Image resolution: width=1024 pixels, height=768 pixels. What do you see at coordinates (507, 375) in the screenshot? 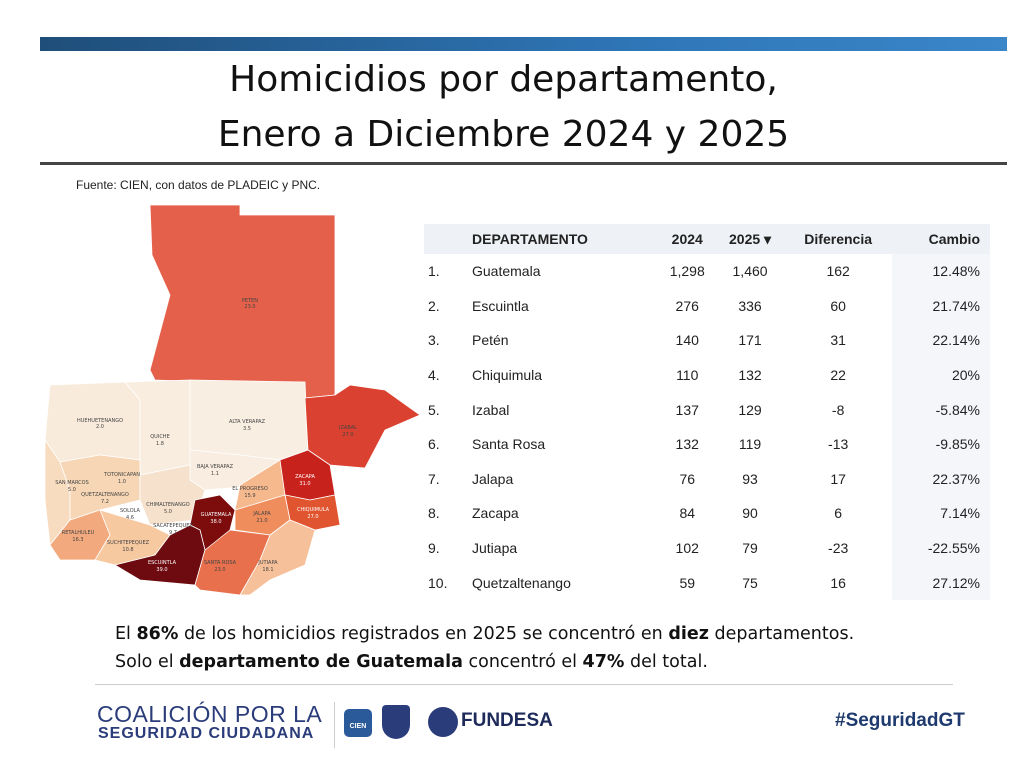
I see `table-cell: Chiquimula` at bounding box center [507, 375].